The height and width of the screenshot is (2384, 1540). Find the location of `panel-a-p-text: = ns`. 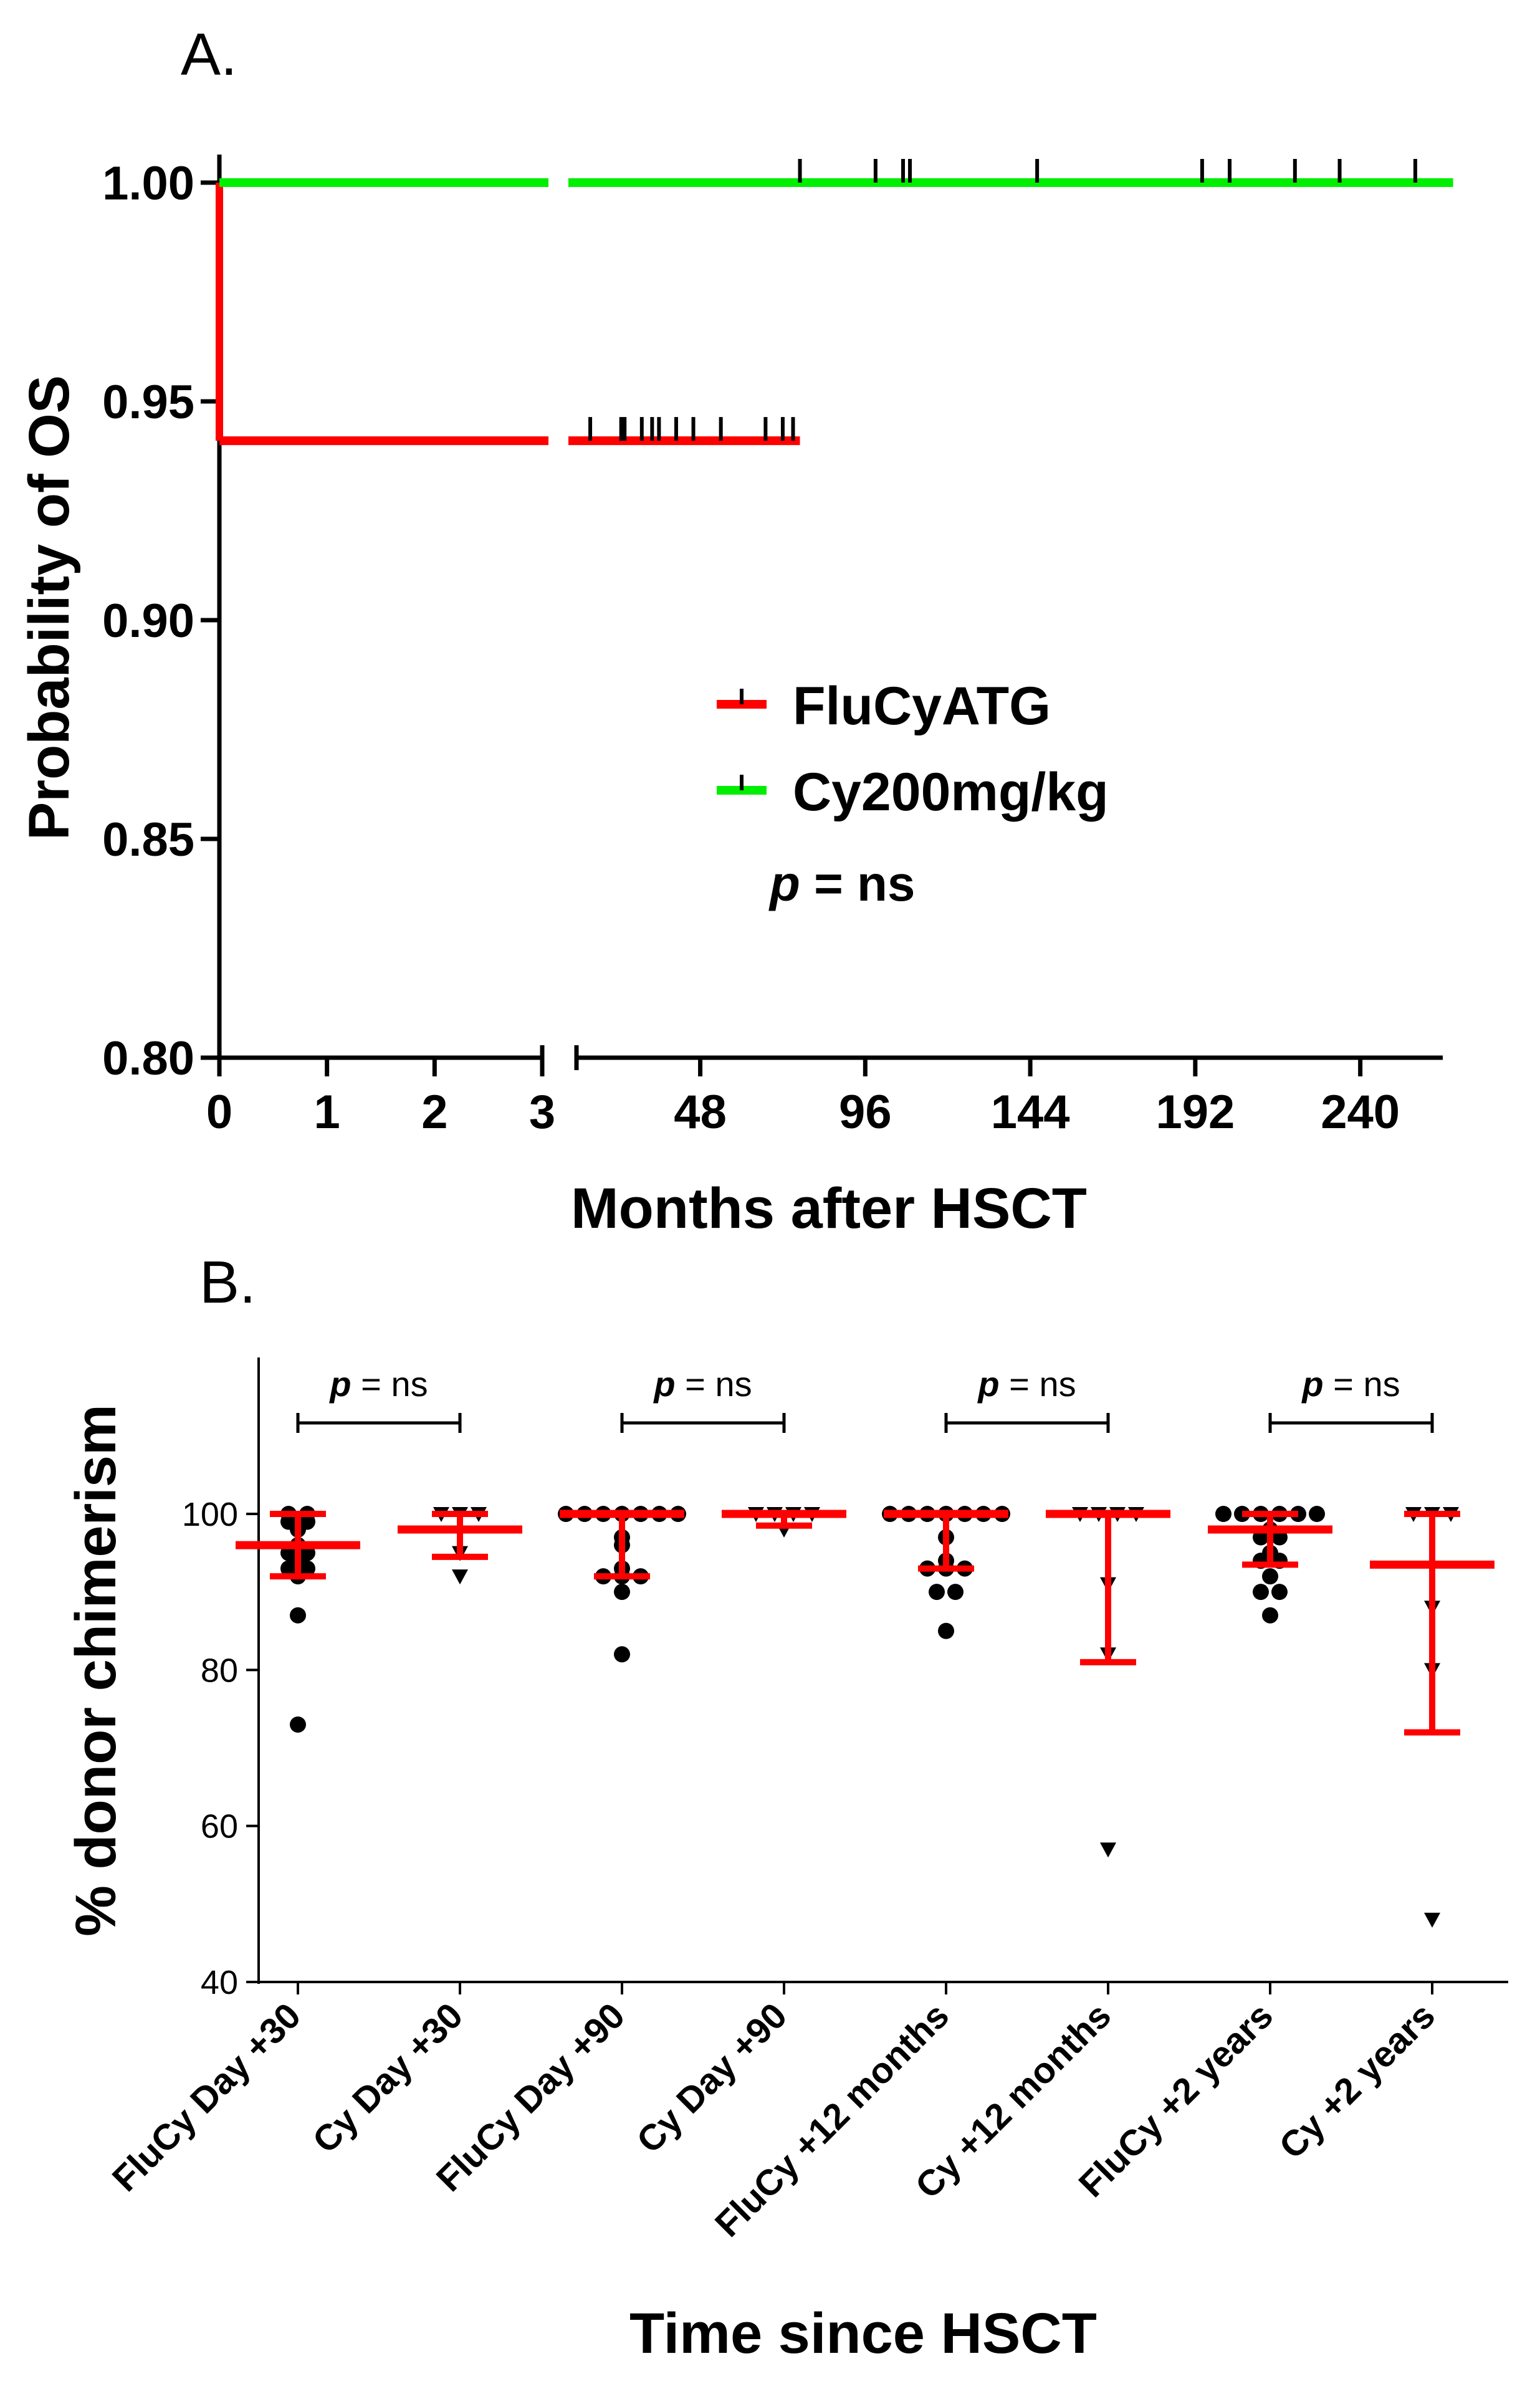

panel-a-p-text: = ns is located at coordinates (858, 883).